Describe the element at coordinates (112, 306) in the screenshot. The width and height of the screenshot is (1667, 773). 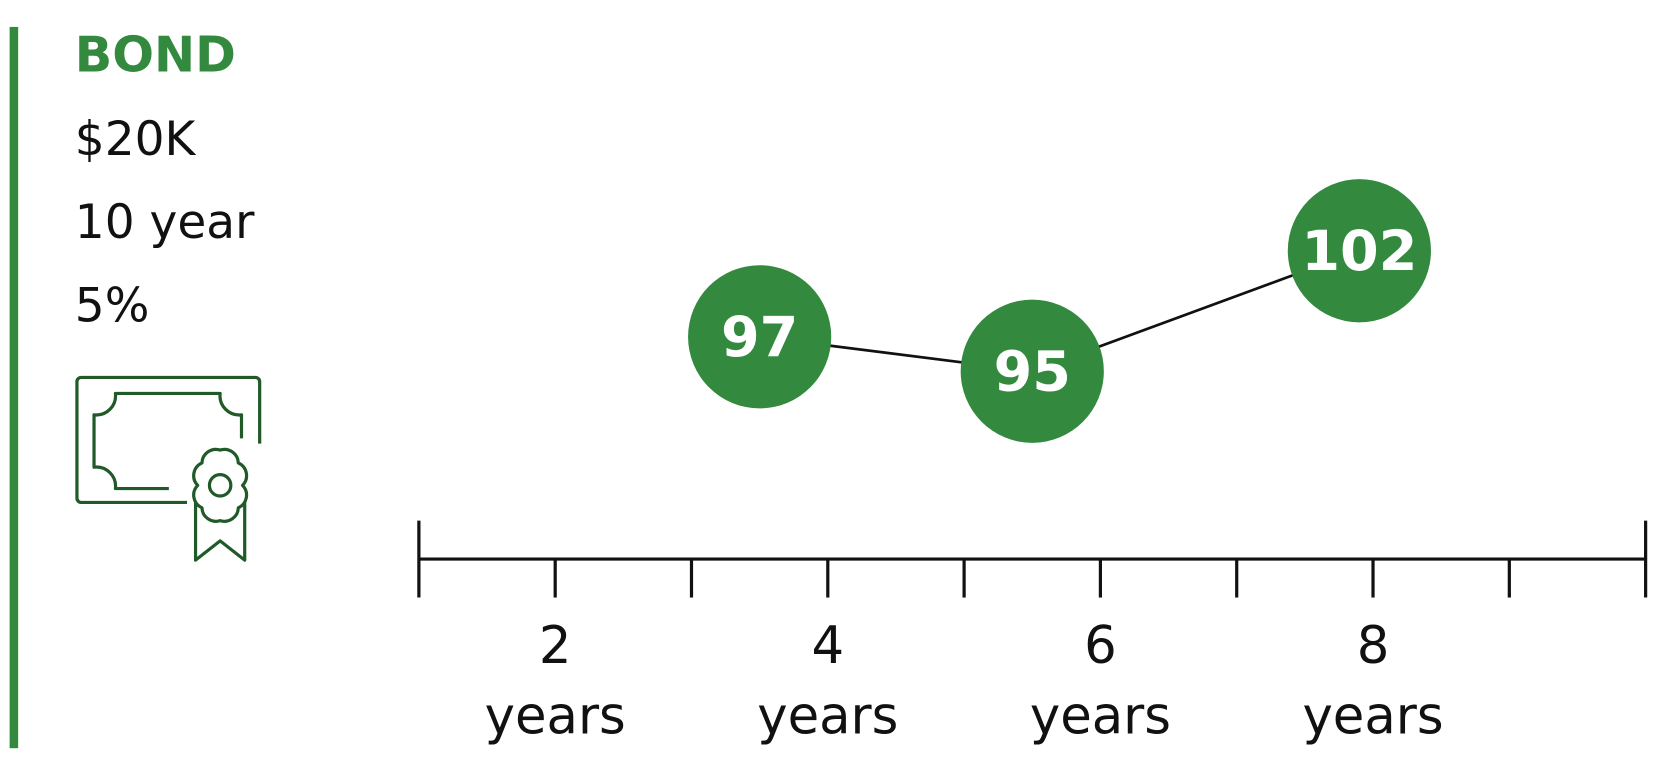
I see `detail: 5%` at that location.